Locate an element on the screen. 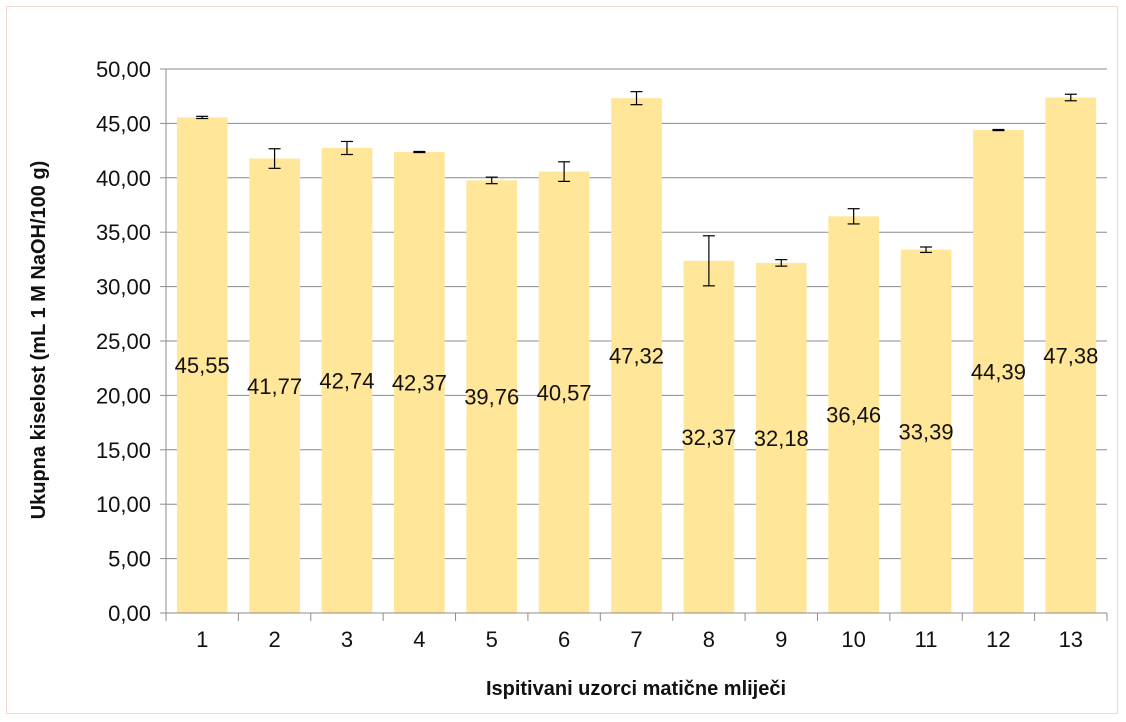  y-tick-label: 45,00 is located at coordinates (123, 123).